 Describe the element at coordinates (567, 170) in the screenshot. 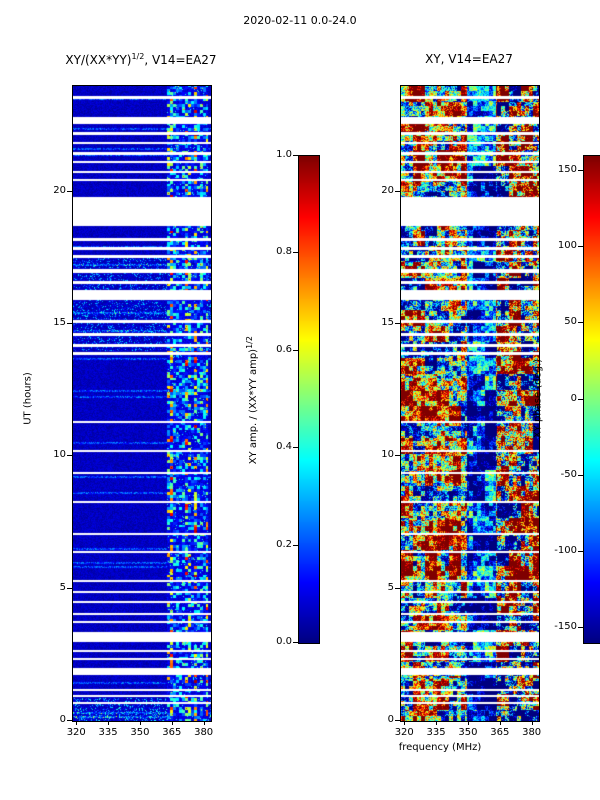

I see `colorbar-tick-label: 150` at that location.